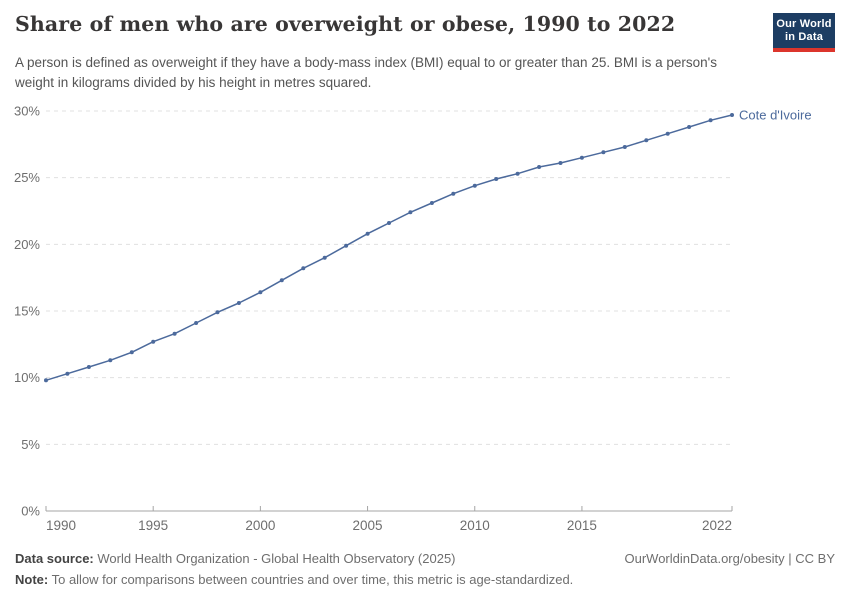 The image size is (850, 600). I want to click on y-tick-label: 5%, so click(30, 444).